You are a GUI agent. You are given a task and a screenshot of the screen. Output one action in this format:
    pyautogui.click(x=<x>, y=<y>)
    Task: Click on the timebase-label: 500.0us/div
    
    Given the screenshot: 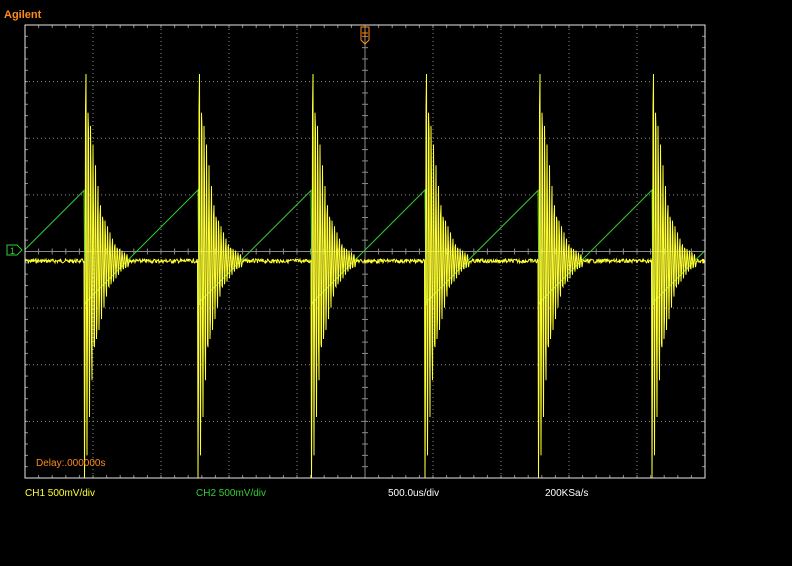 What is the action you would take?
    pyautogui.click(x=414, y=493)
    